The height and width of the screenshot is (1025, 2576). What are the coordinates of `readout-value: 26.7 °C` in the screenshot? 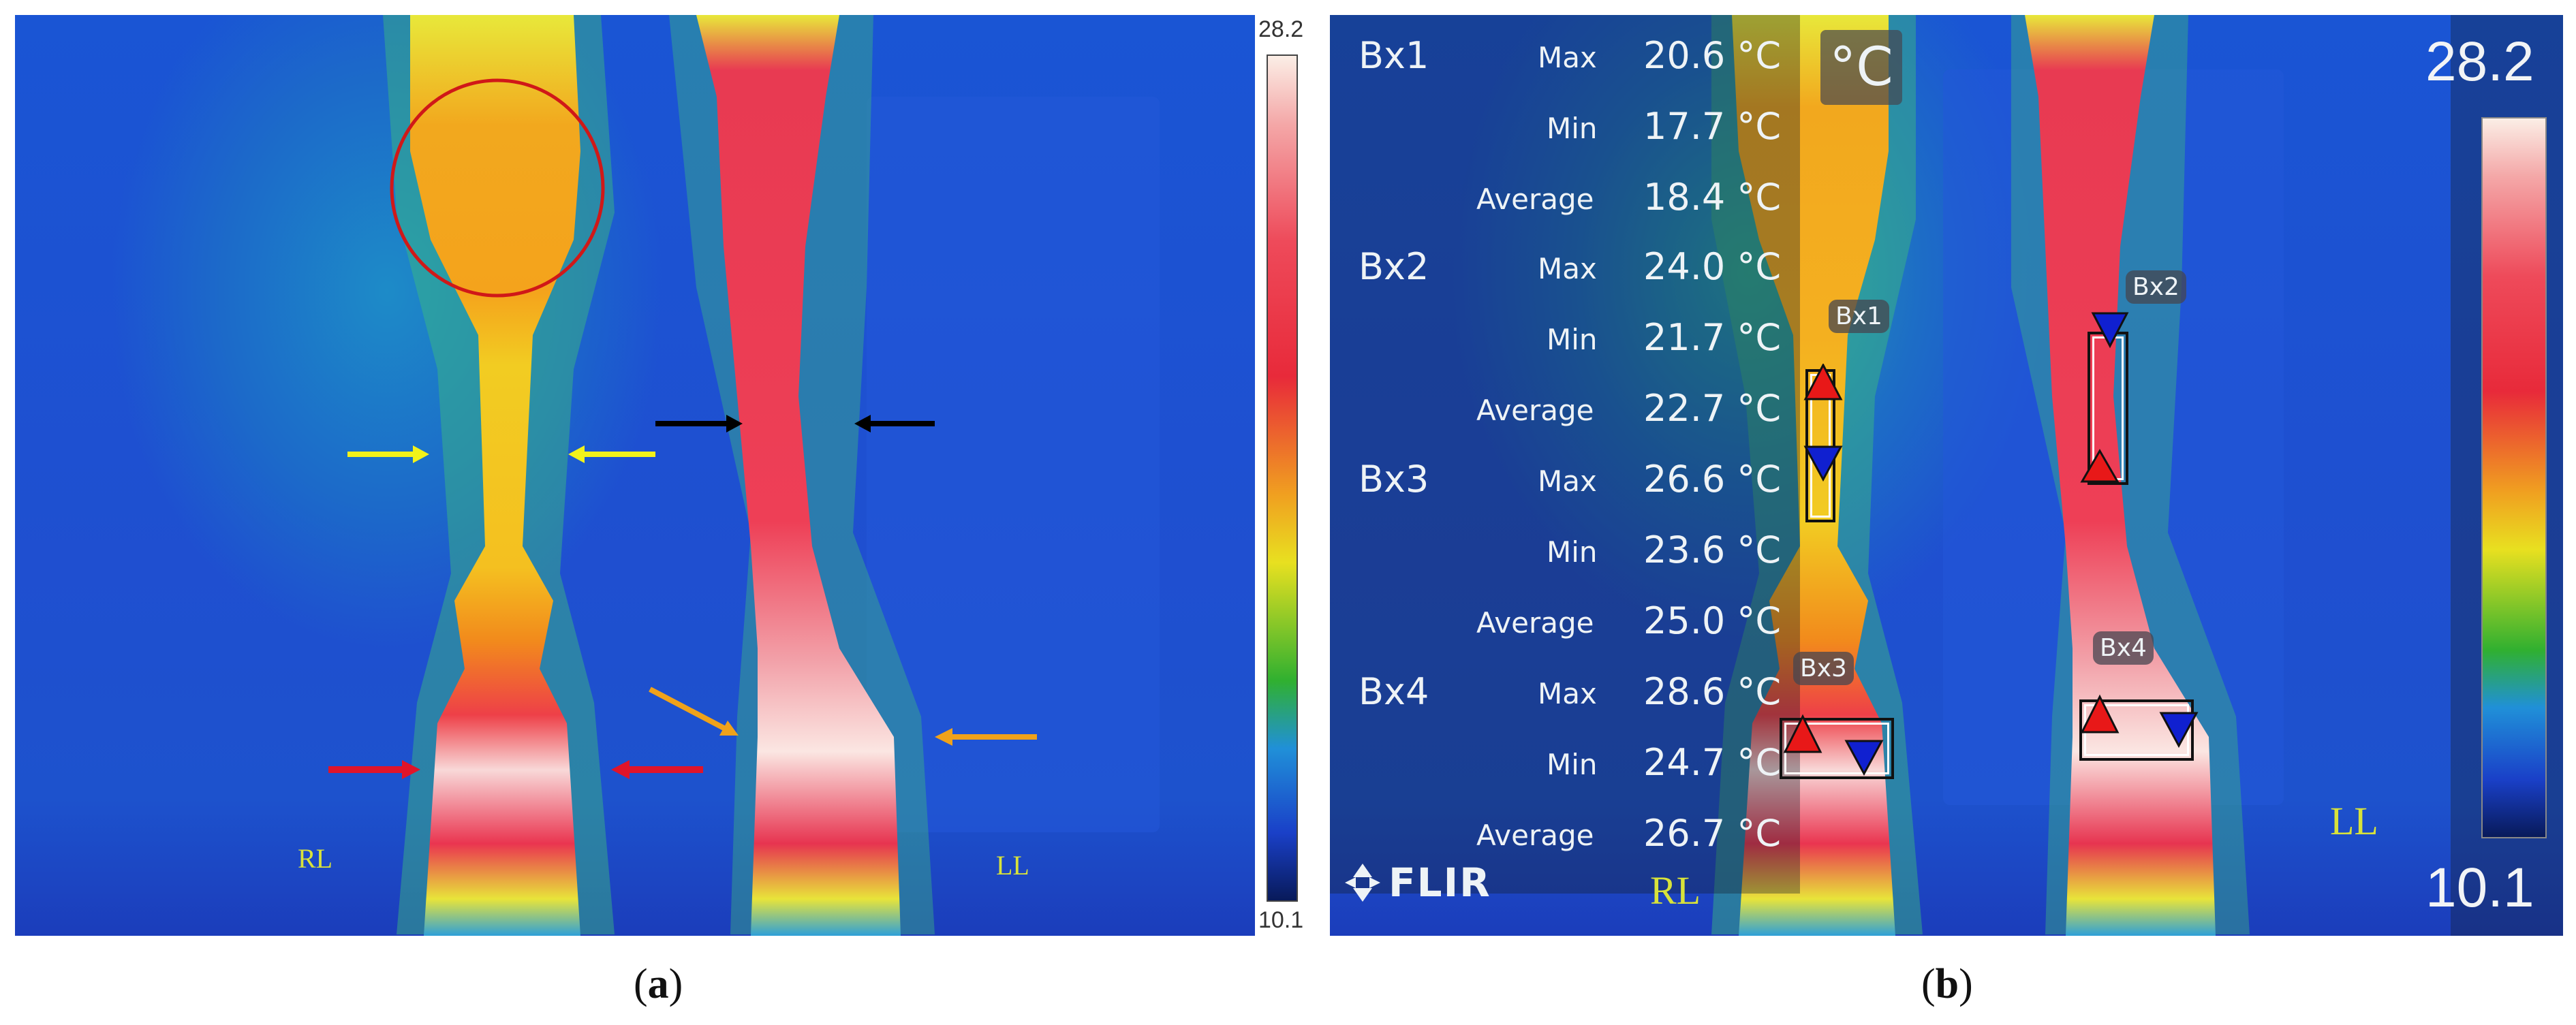 It's located at (1712, 833).